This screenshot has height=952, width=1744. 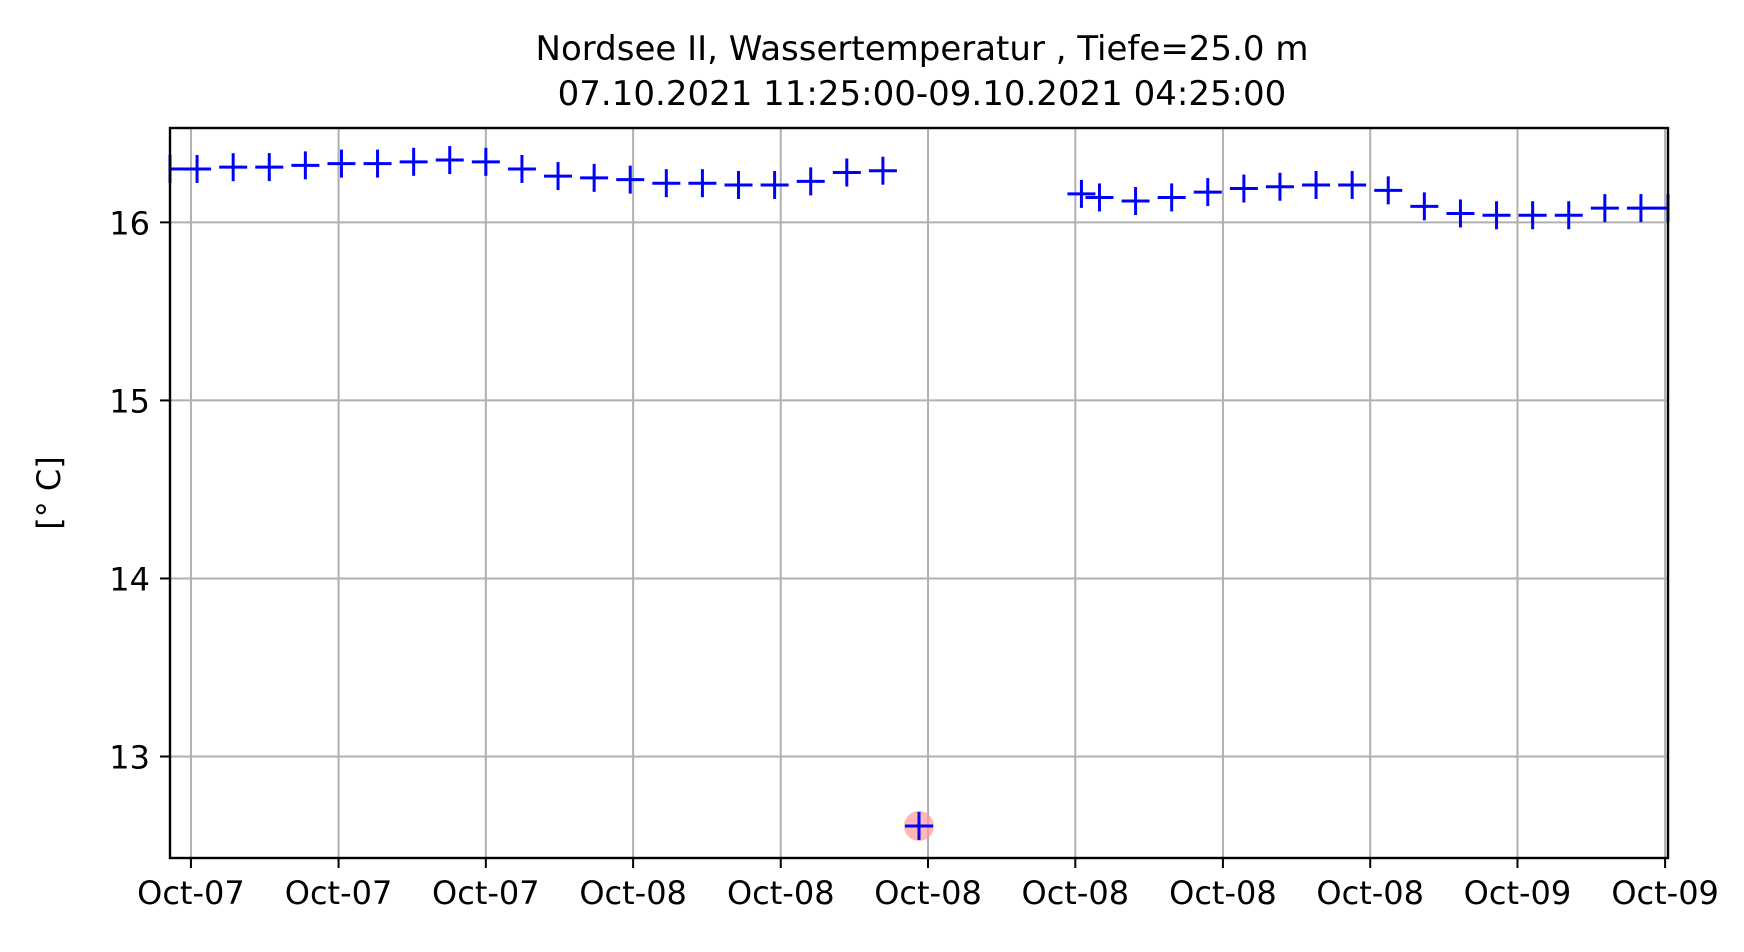 I want to click on y-tick-label: 13, so click(x=129, y=758).